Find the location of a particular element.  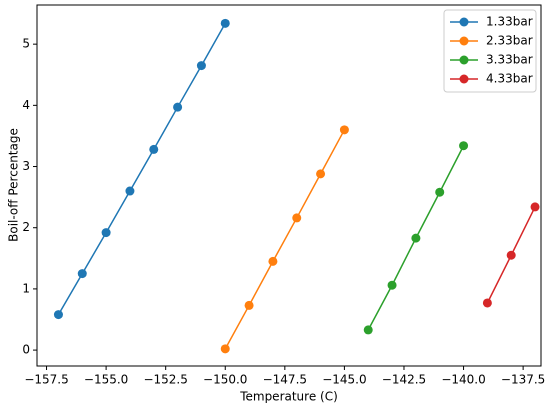

legend-label: 4.33bar is located at coordinates (509, 79).